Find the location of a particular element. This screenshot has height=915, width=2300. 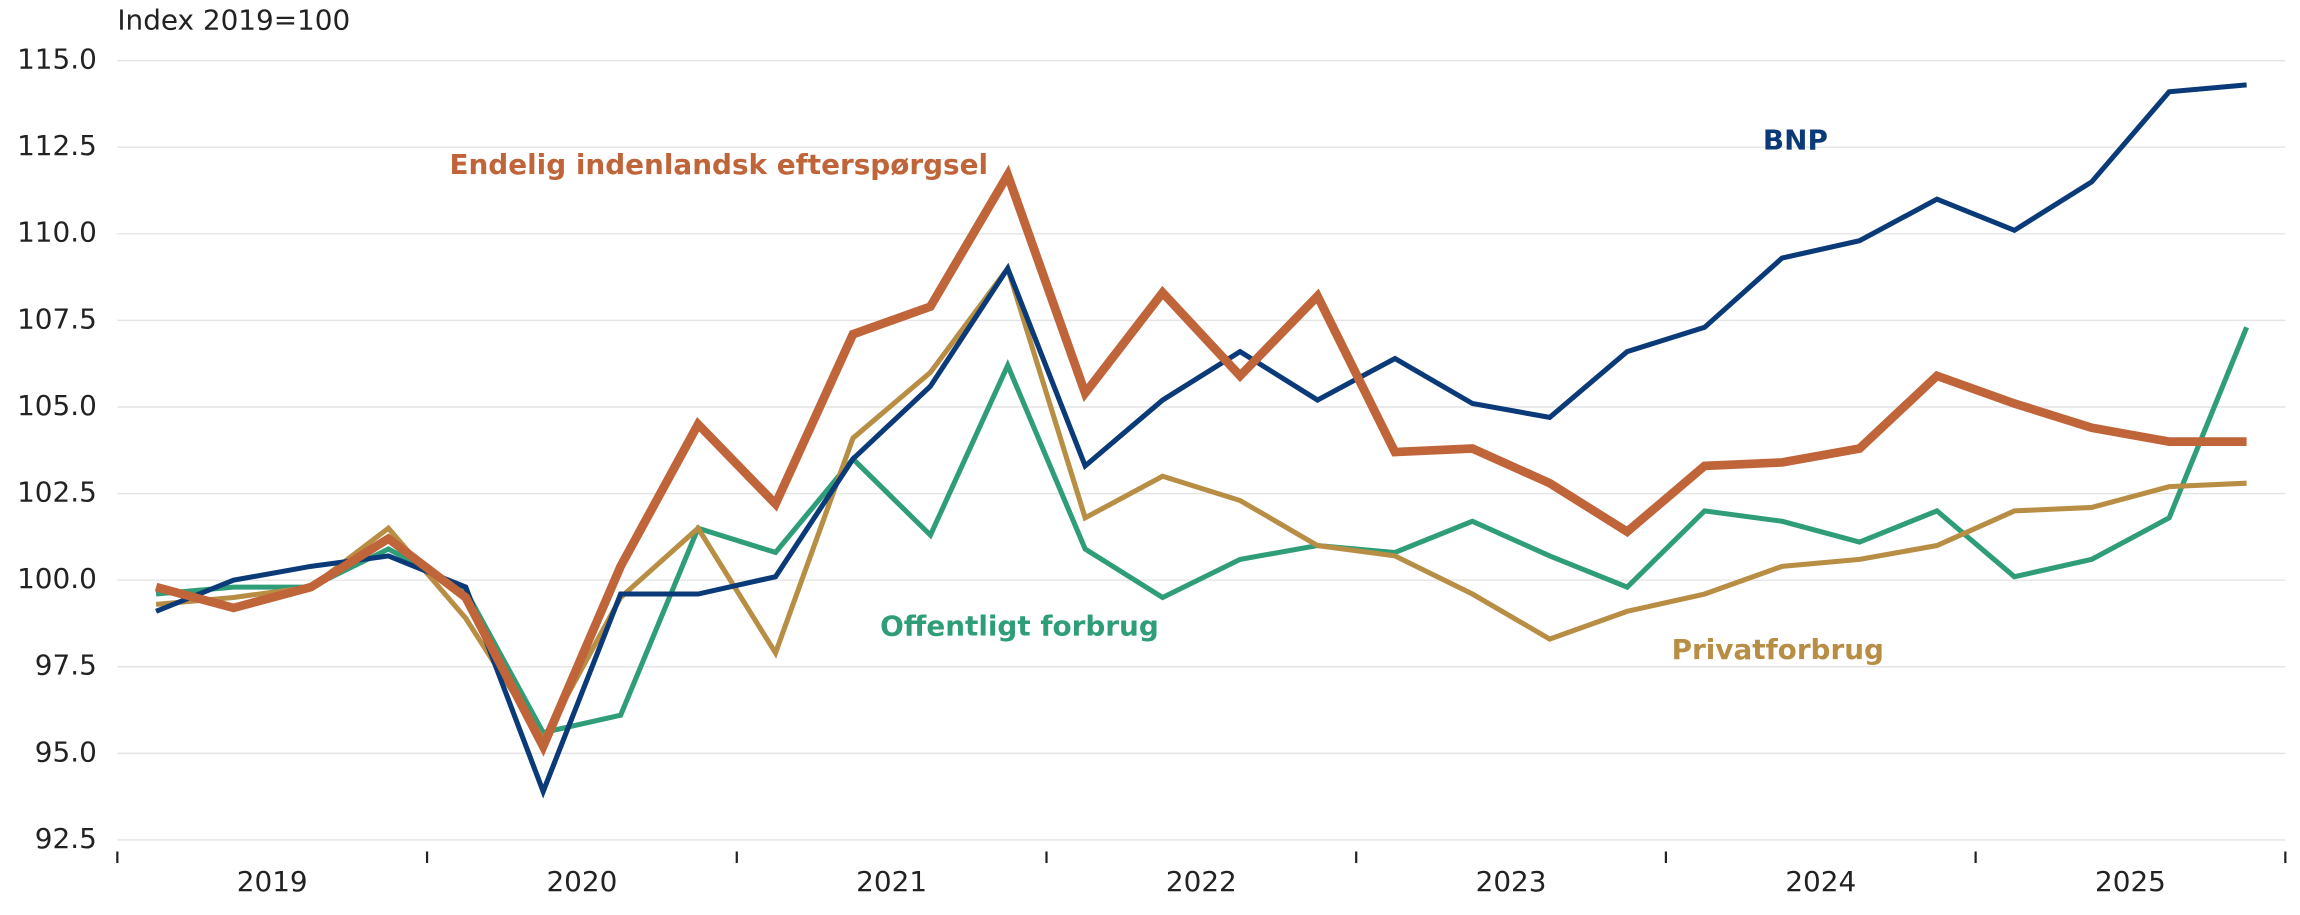

x-tick-label: 2024 is located at coordinates (1820, 881).